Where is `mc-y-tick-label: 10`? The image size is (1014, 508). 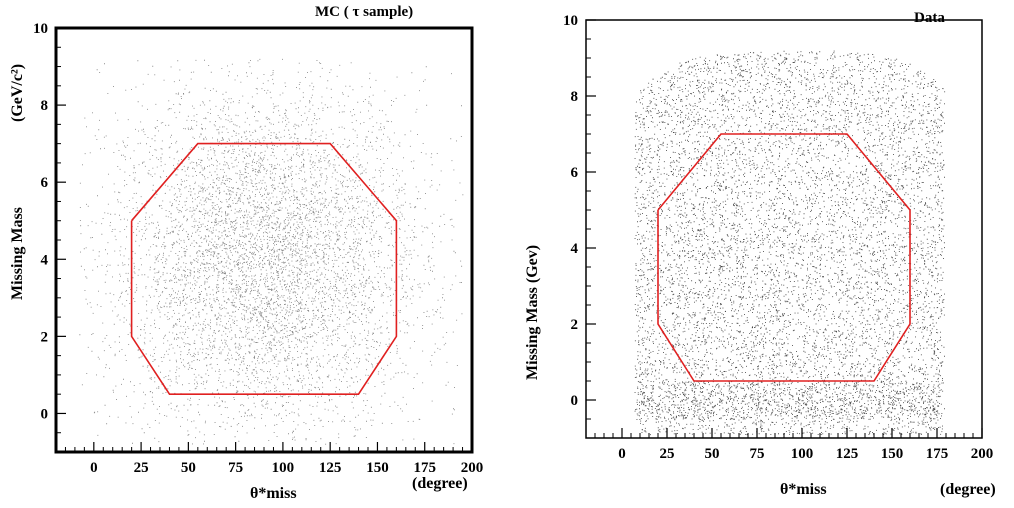 mc-y-tick-label: 10 is located at coordinates (40, 29).